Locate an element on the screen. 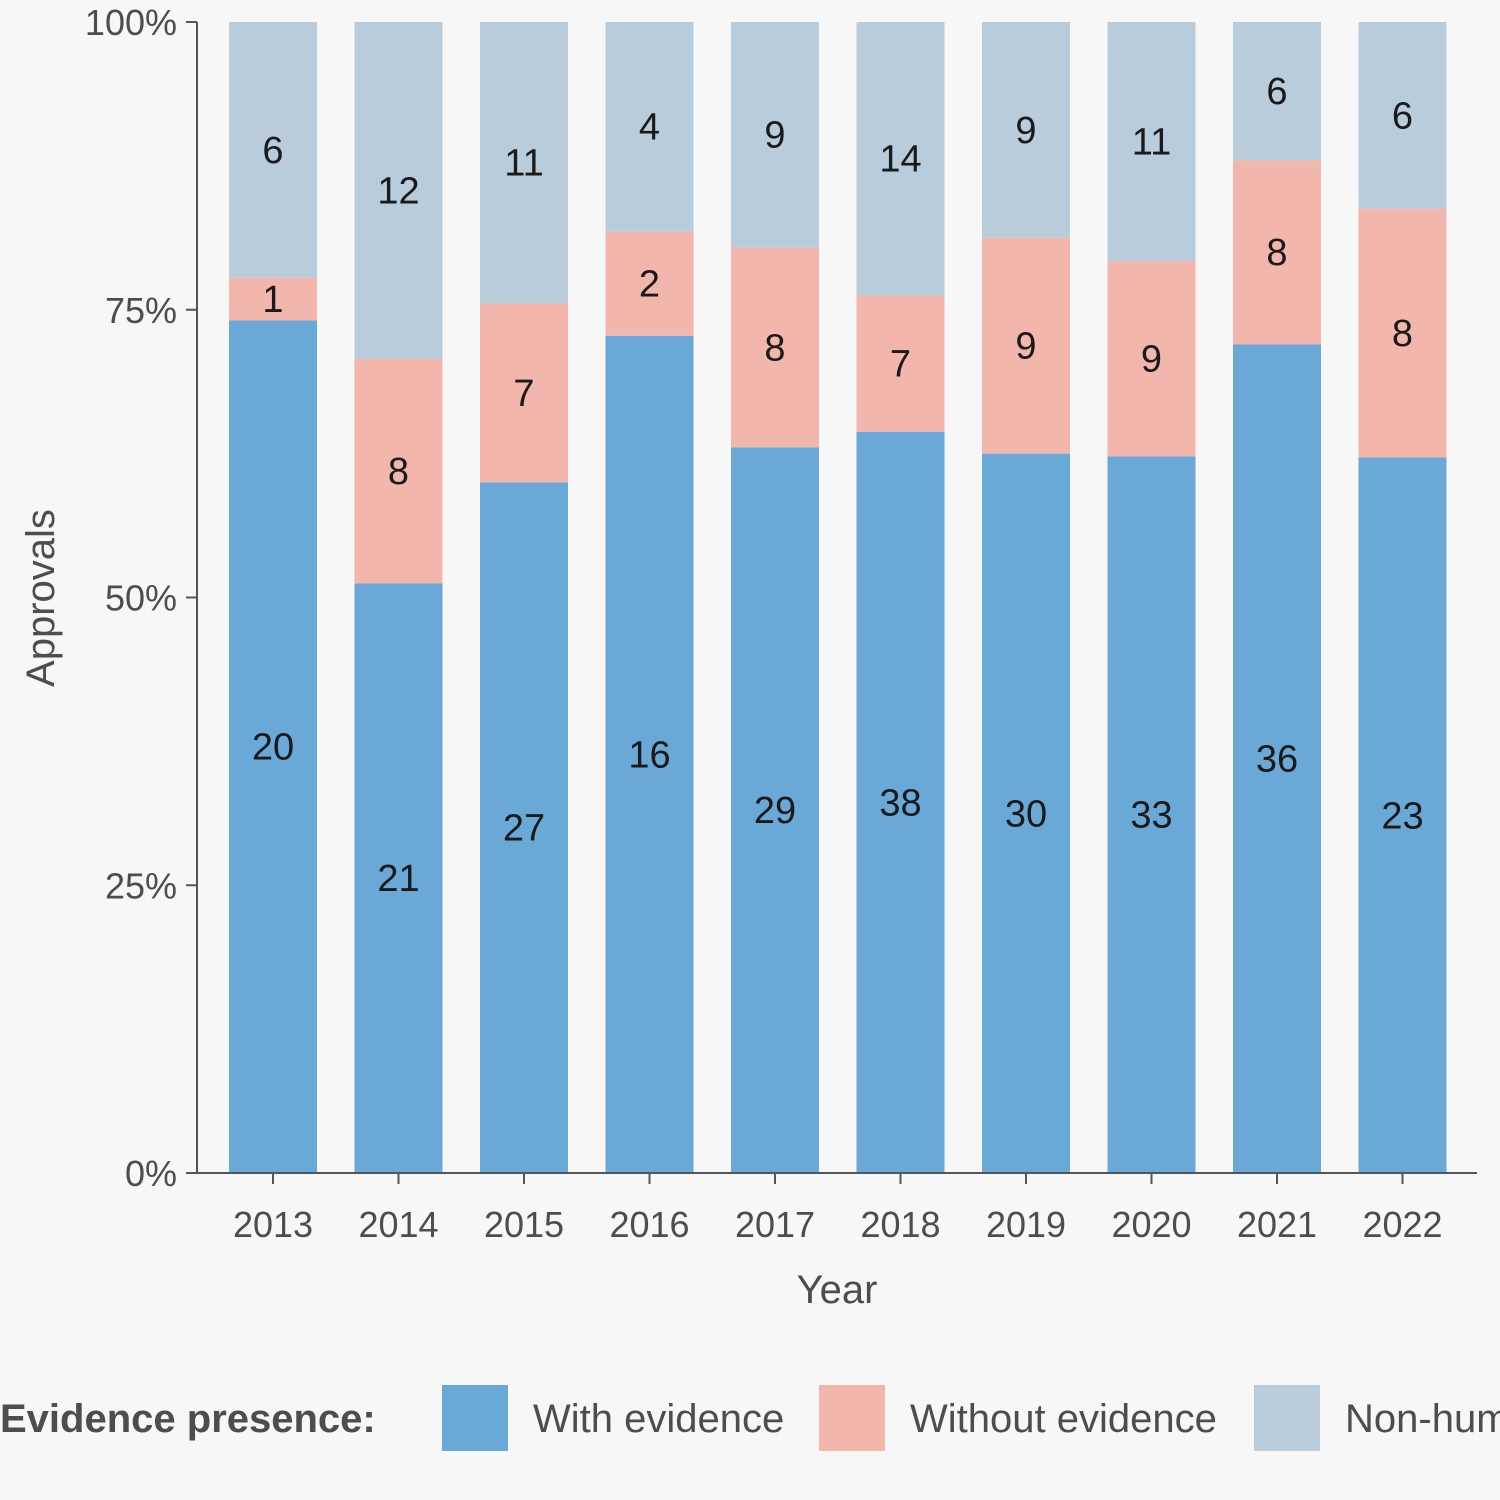 This screenshot has width=1500, height=1500. bar-value-label: 16 is located at coordinates (649, 755).